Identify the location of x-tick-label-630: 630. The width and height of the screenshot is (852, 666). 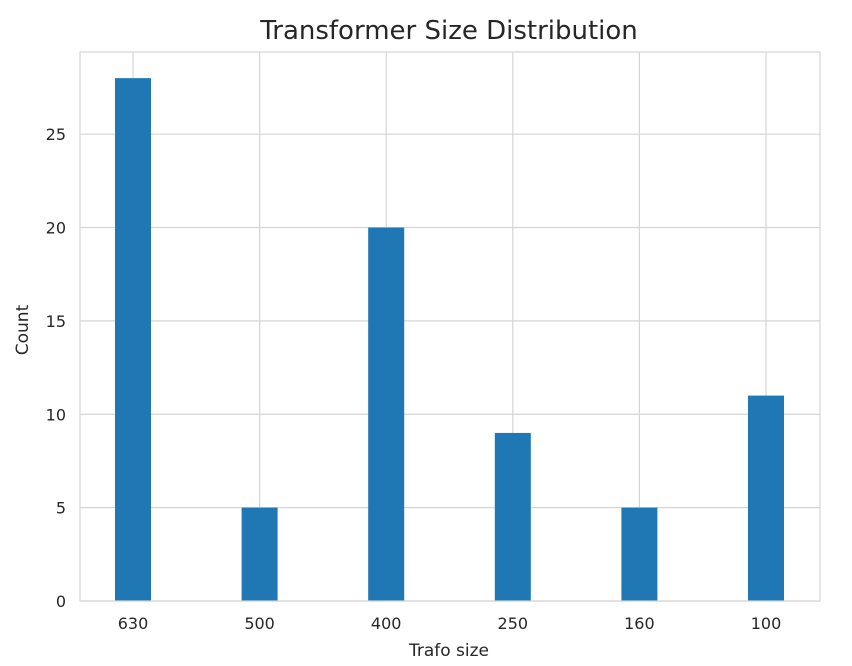
(133, 623).